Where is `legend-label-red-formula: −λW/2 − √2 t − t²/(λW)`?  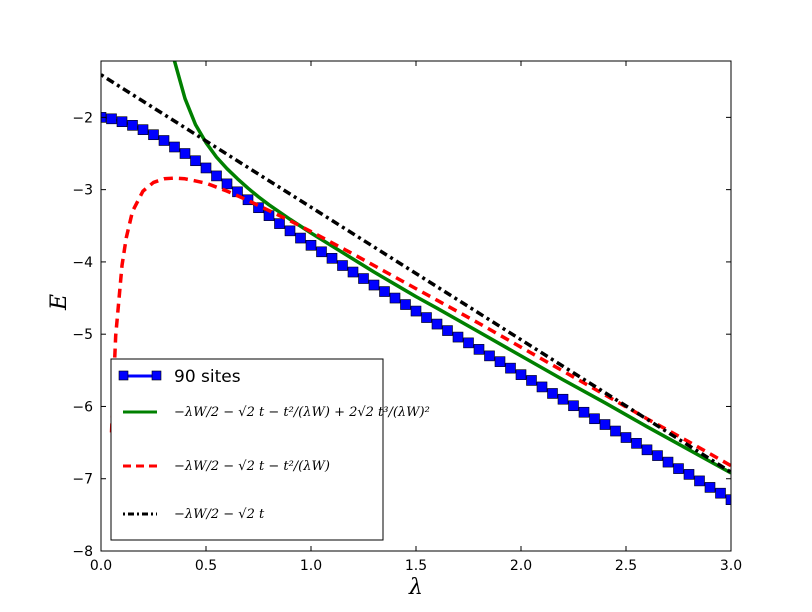
legend-label-red-formula: −λW/2 − √2 t − t²/(λW) is located at coordinates (252, 466).